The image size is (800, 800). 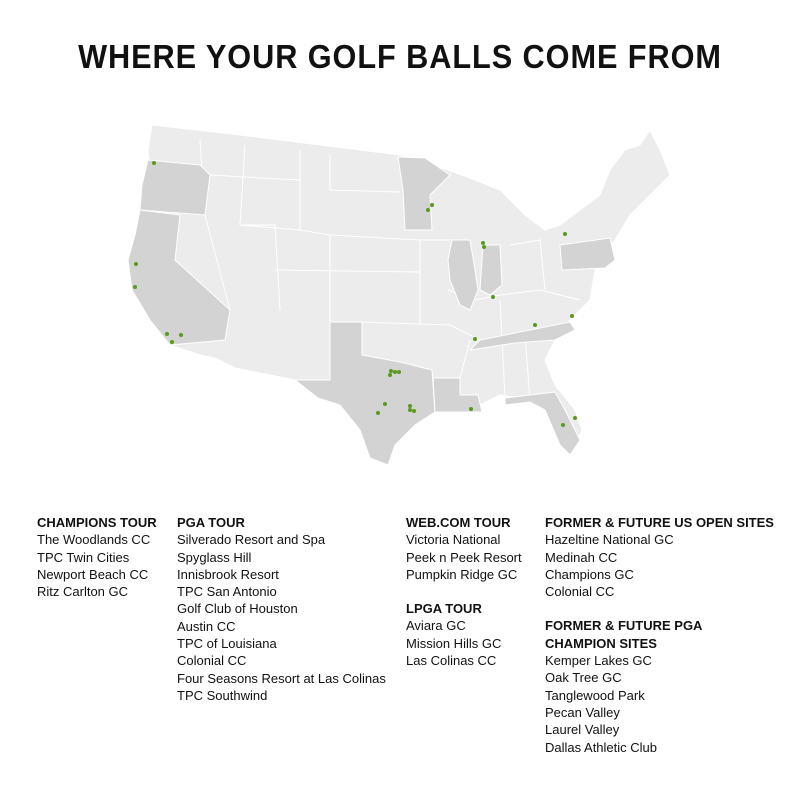 I want to click on page-title: WHERE YOUR GOLF BALLS COME FROM, so click(x=400, y=56).